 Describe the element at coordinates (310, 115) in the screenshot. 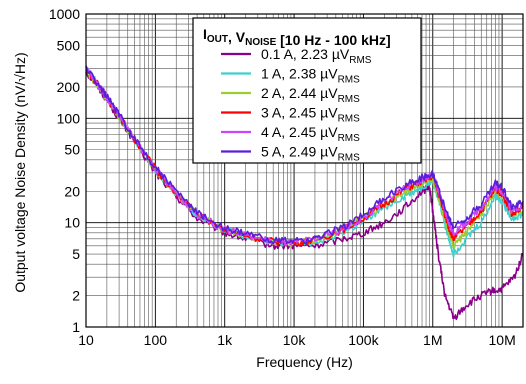

I see `legend-entry-label: 3 A, 2.45 µVRMS` at that location.